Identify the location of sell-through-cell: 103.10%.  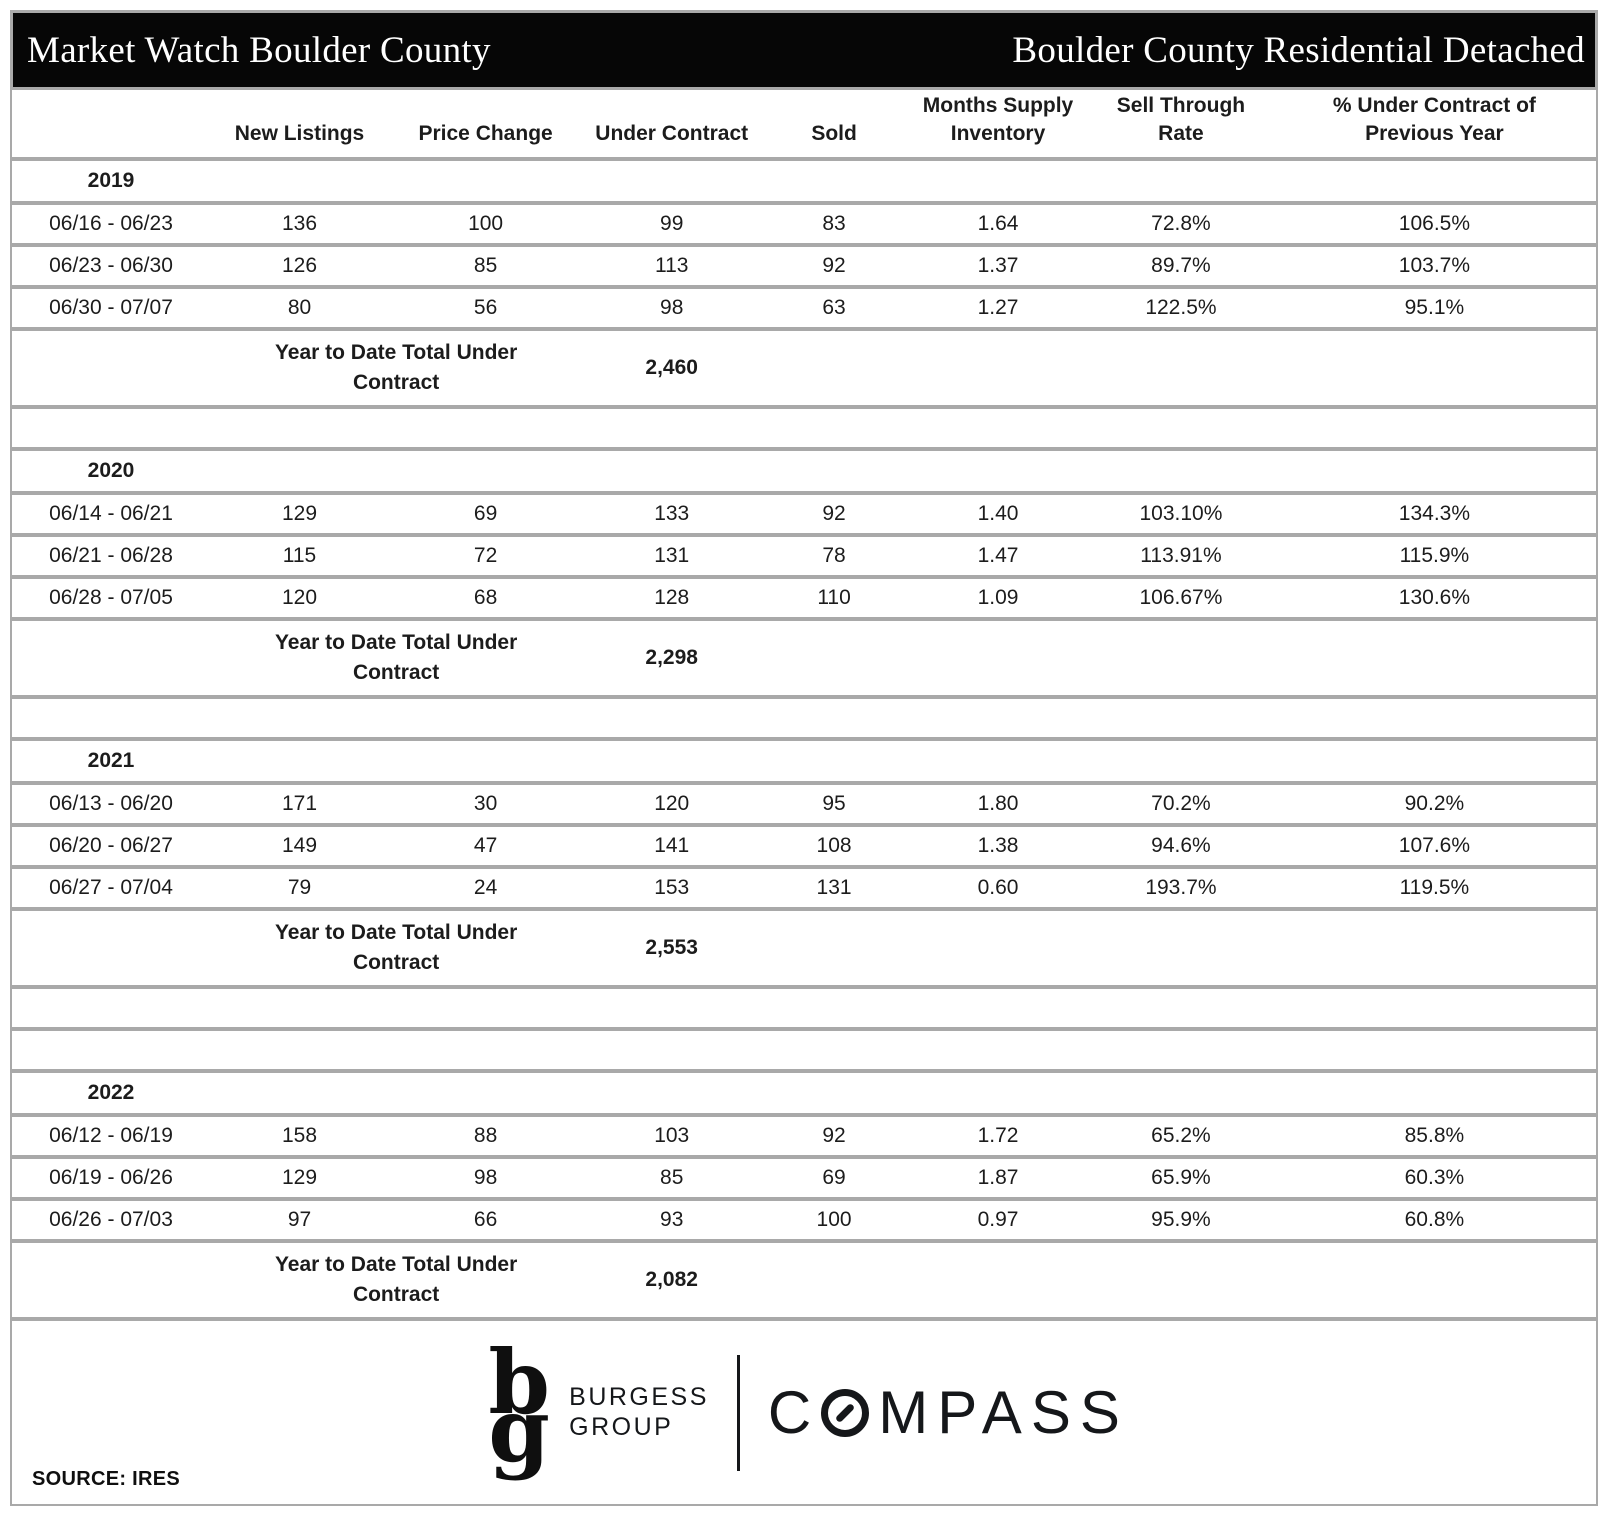
(1181, 513).